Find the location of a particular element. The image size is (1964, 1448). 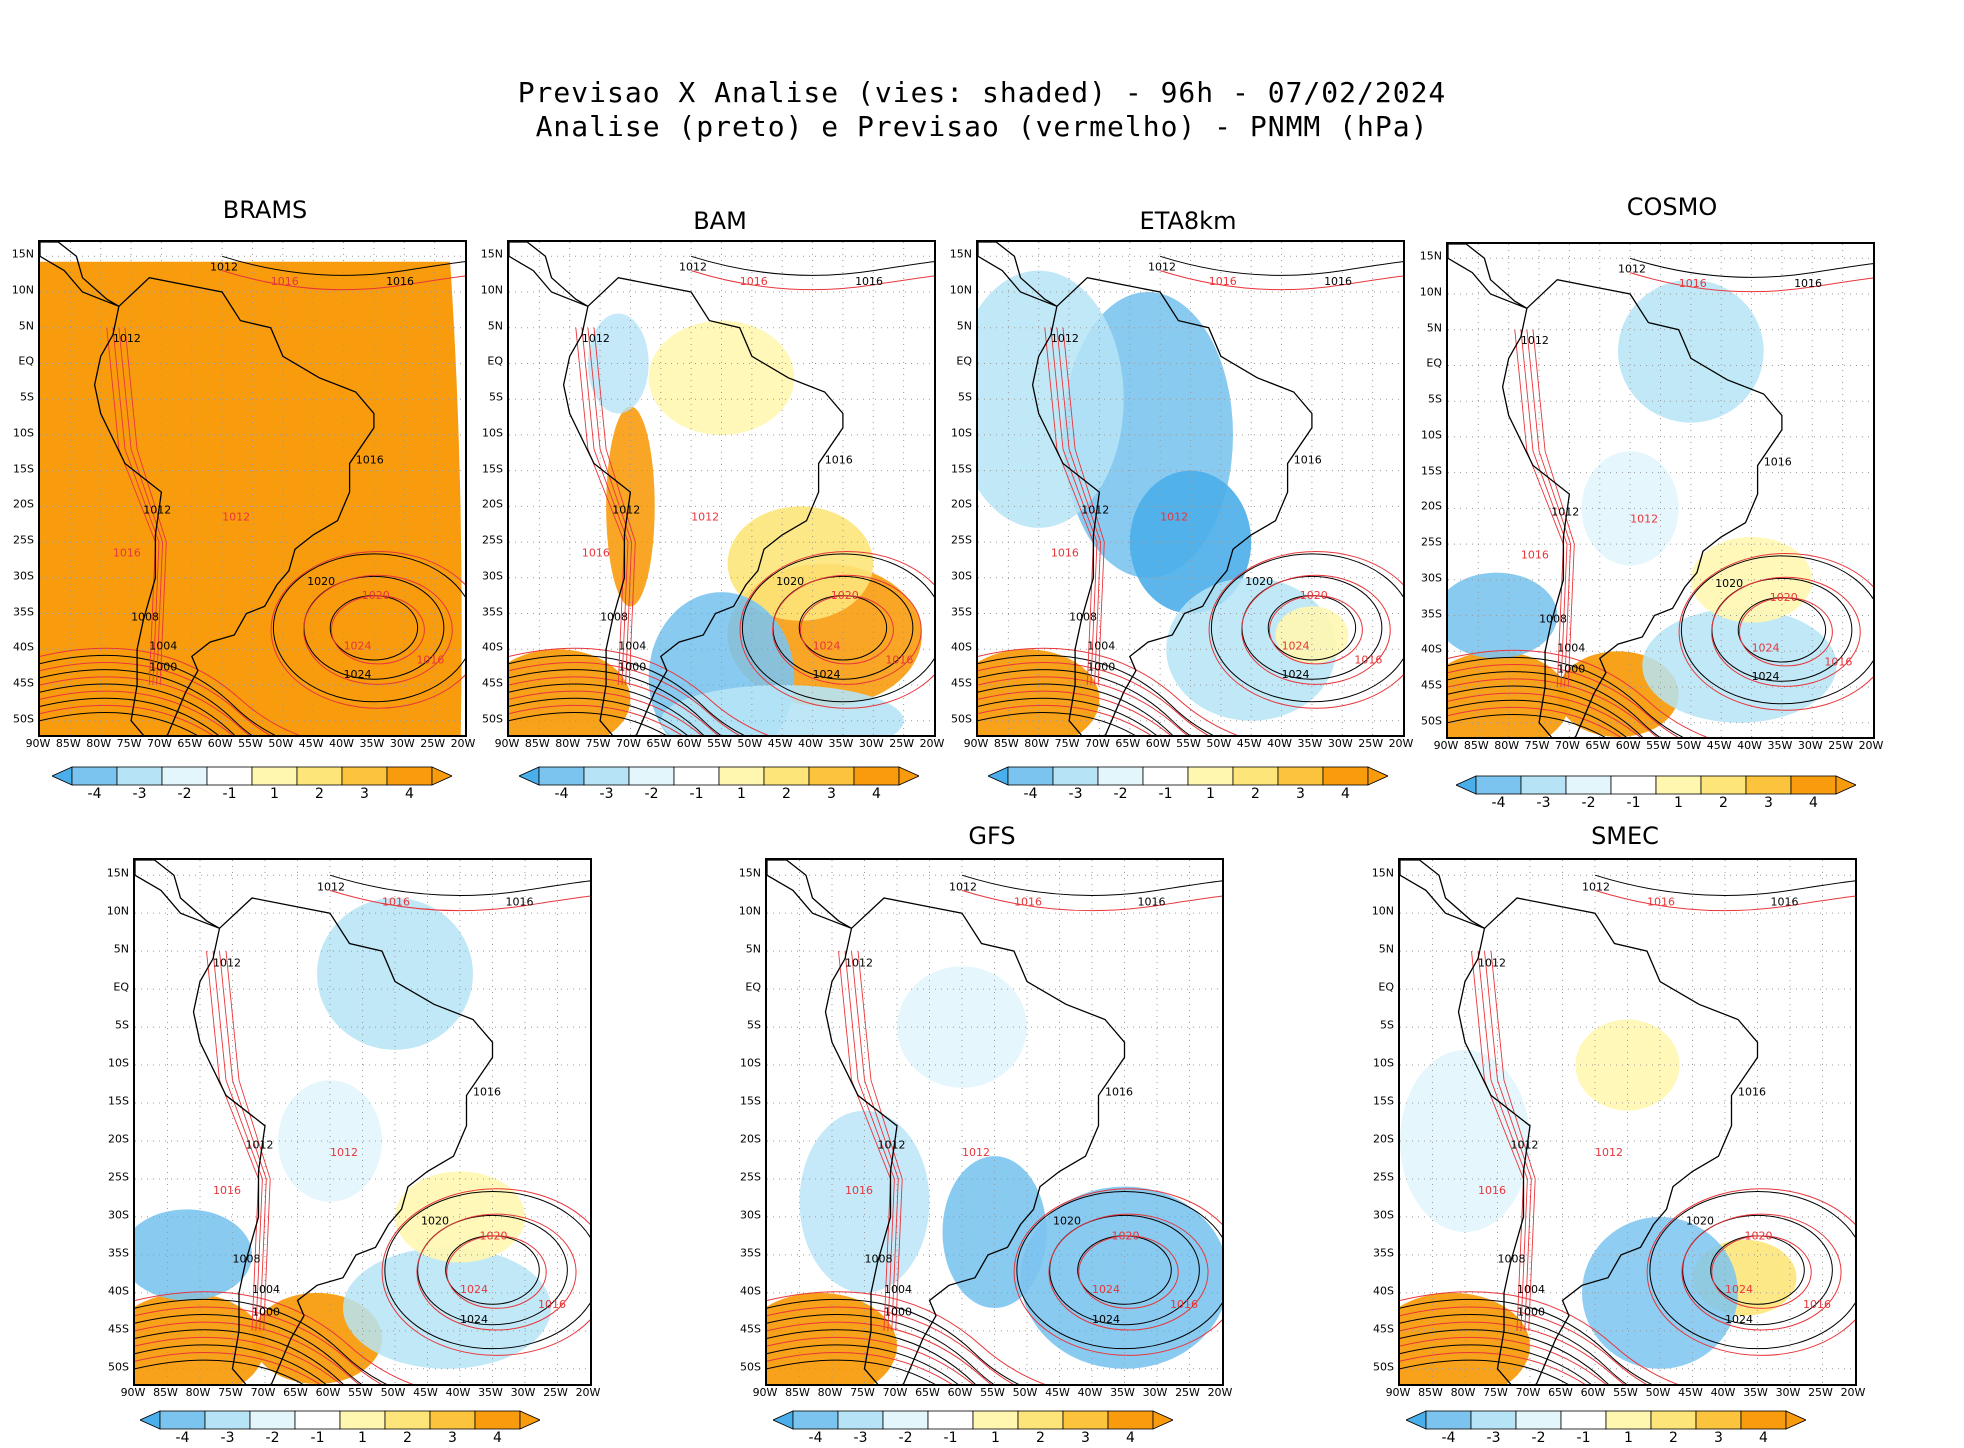

latitude-tick-label: 50S is located at coordinates (750, 1367).